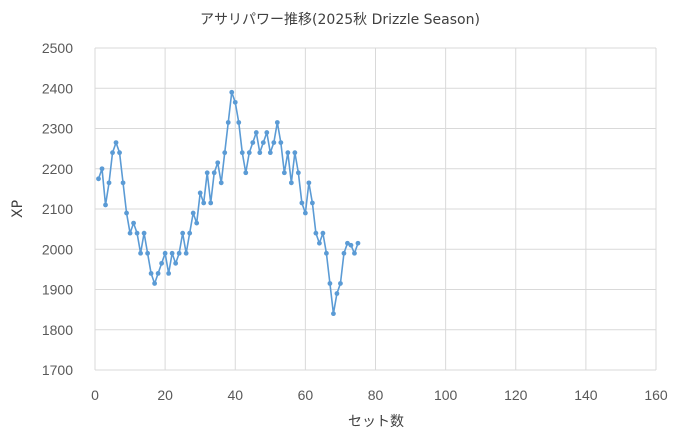 Image resolution: width=680 pixels, height=448 pixels. I want to click on y-tick-label: 2300, so click(57, 129).